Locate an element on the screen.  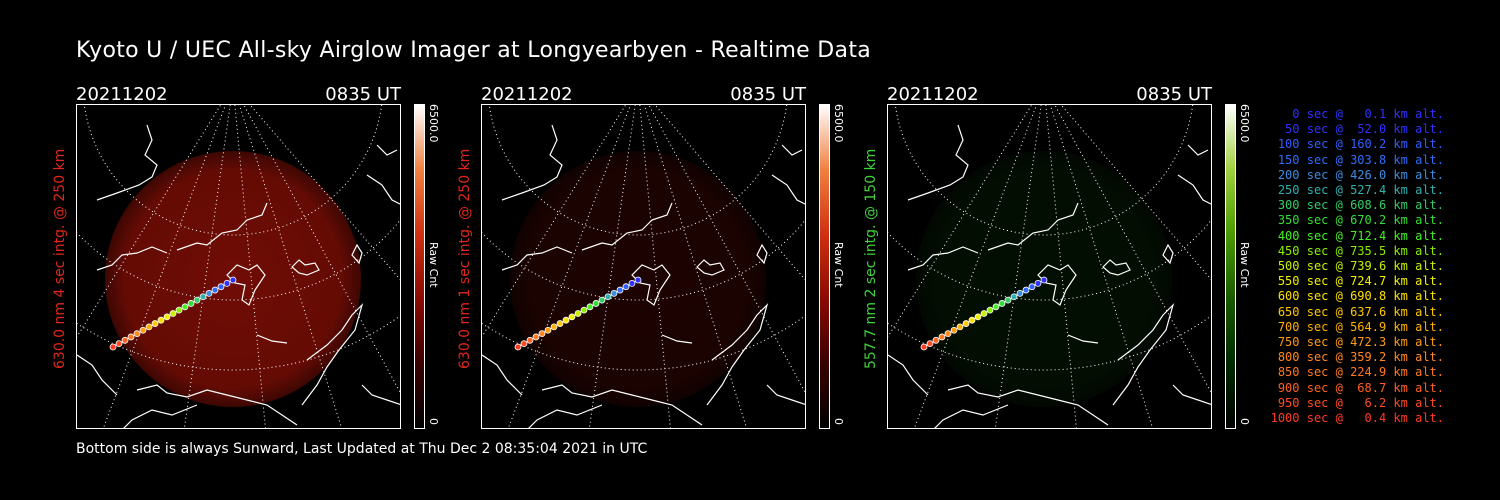
legend-entry: 900 sec @ 68.7 km alt. is located at coordinates (1357, 387).